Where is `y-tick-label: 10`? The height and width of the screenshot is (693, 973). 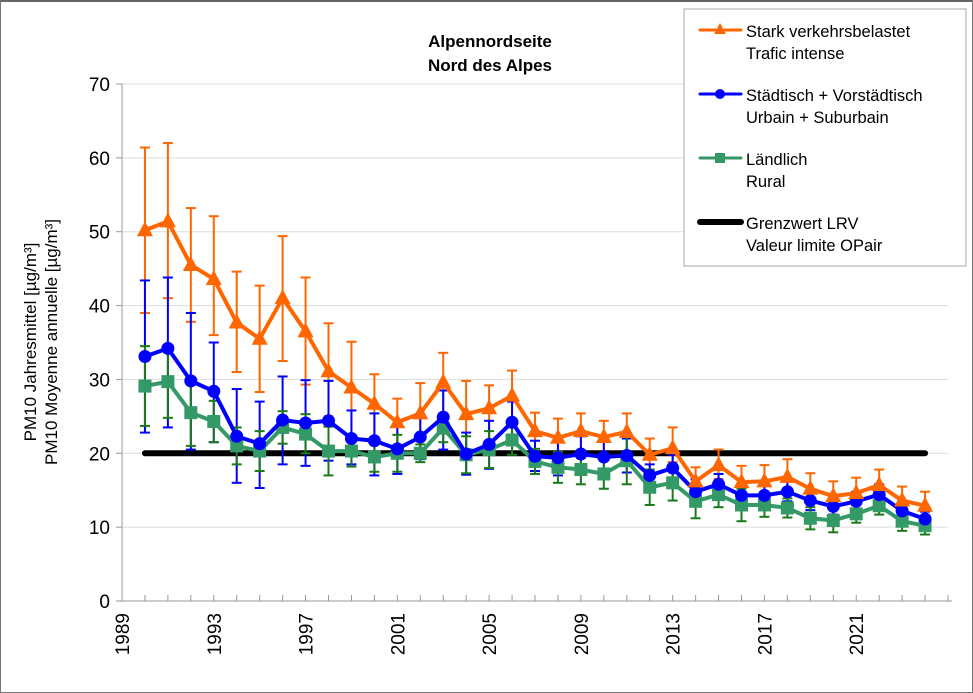 y-tick-label: 10 is located at coordinates (99, 528).